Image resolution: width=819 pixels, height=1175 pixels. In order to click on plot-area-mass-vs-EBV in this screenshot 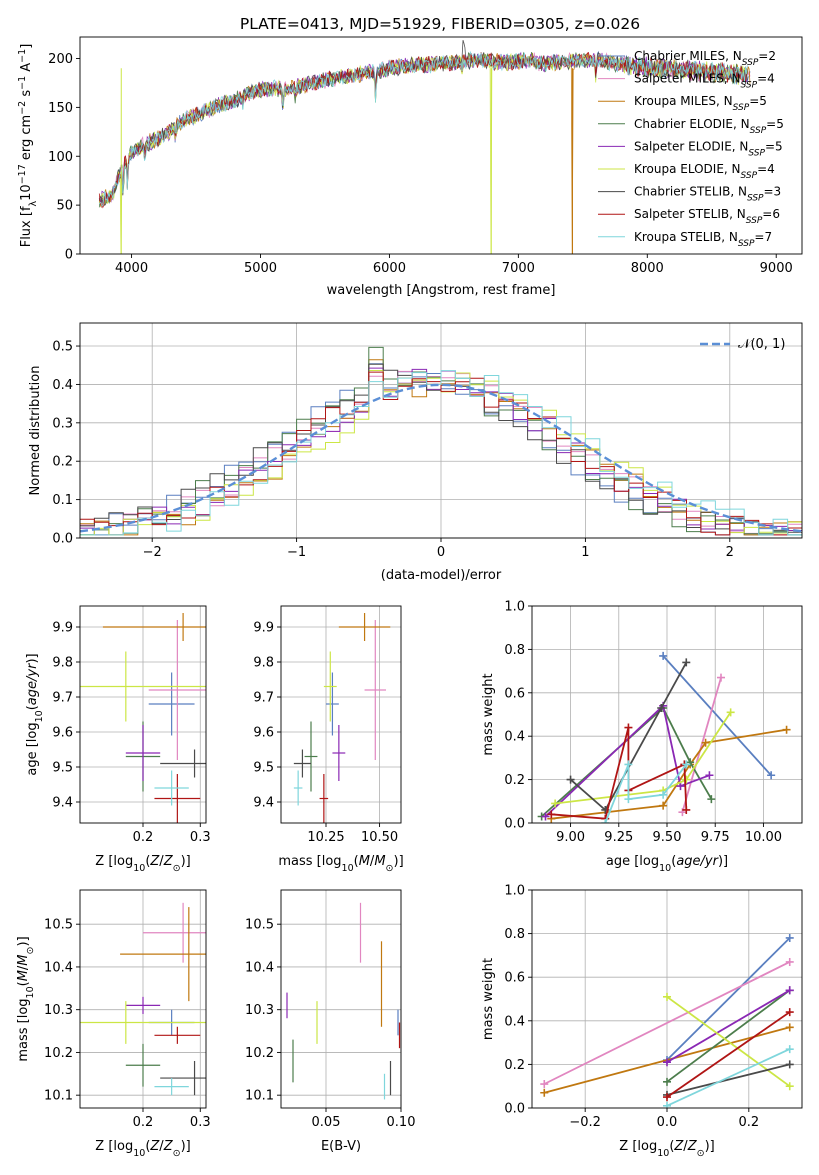, I will do `click(343, 1001)`.